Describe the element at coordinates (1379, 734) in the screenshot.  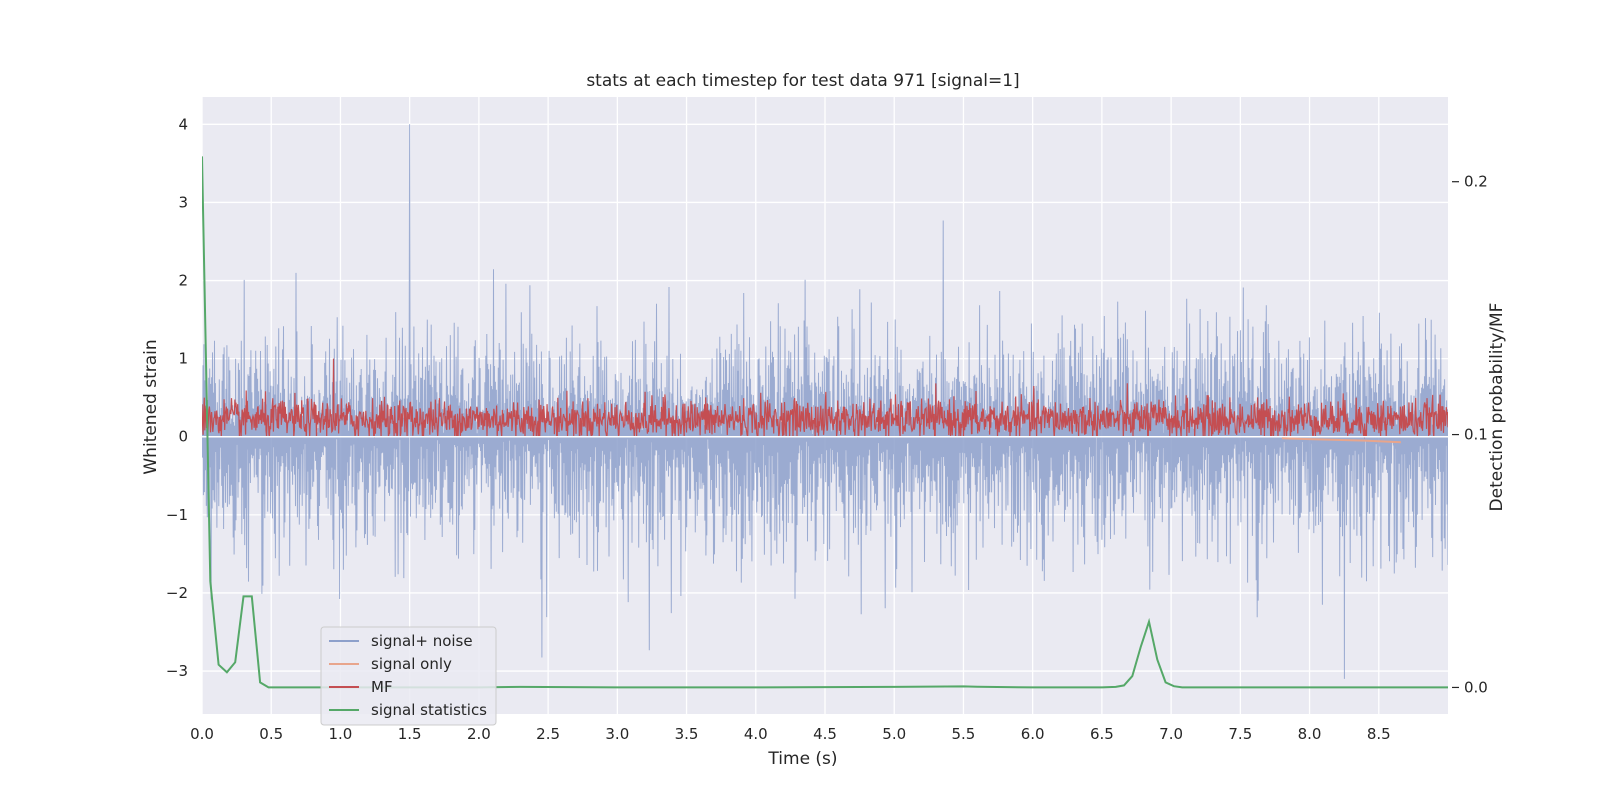
I see `x-tick-label: 8.5` at that location.